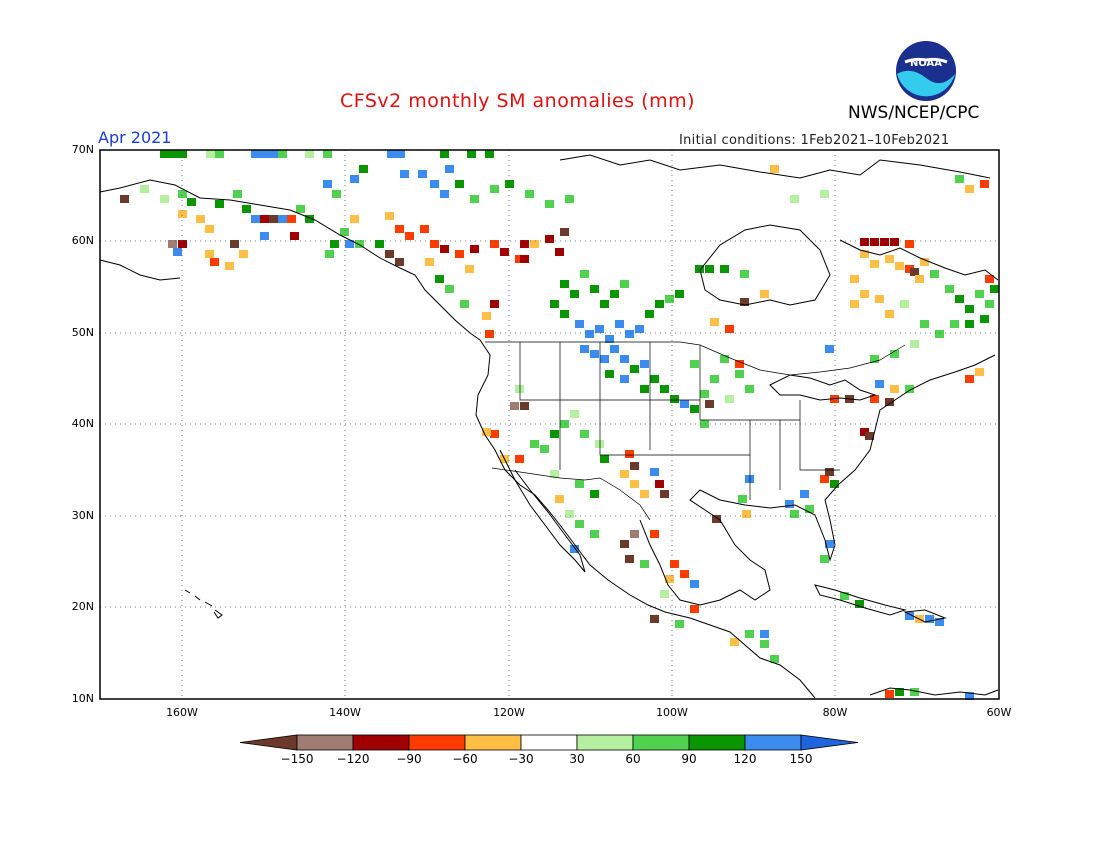 The height and width of the screenshot is (850, 1100). I want to click on colorbar-arrow-low, so click(268, 742).